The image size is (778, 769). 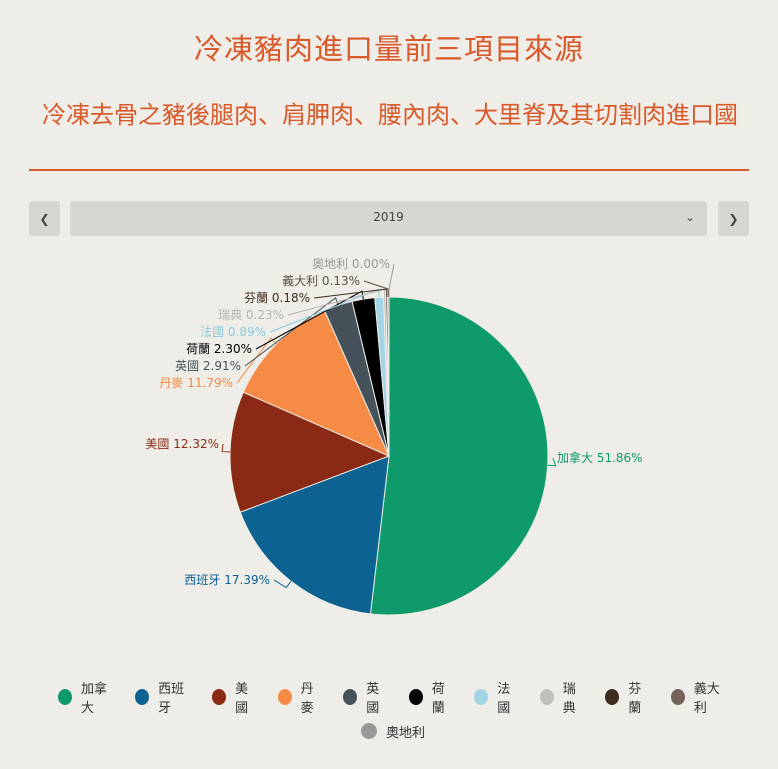 I want to click on year-select-value: 2019, so click(x=388, y=217).